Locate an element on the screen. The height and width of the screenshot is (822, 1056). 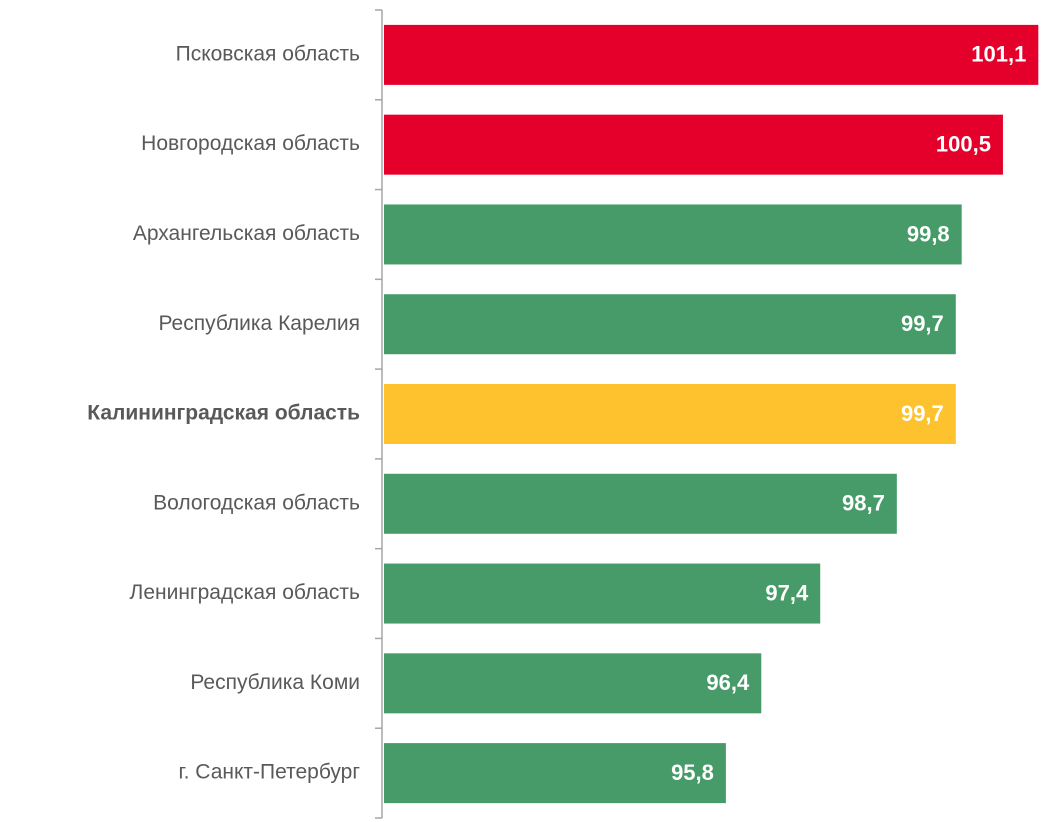
category-label: г. Санкт-Петербург is located at coordinates (270, 772).